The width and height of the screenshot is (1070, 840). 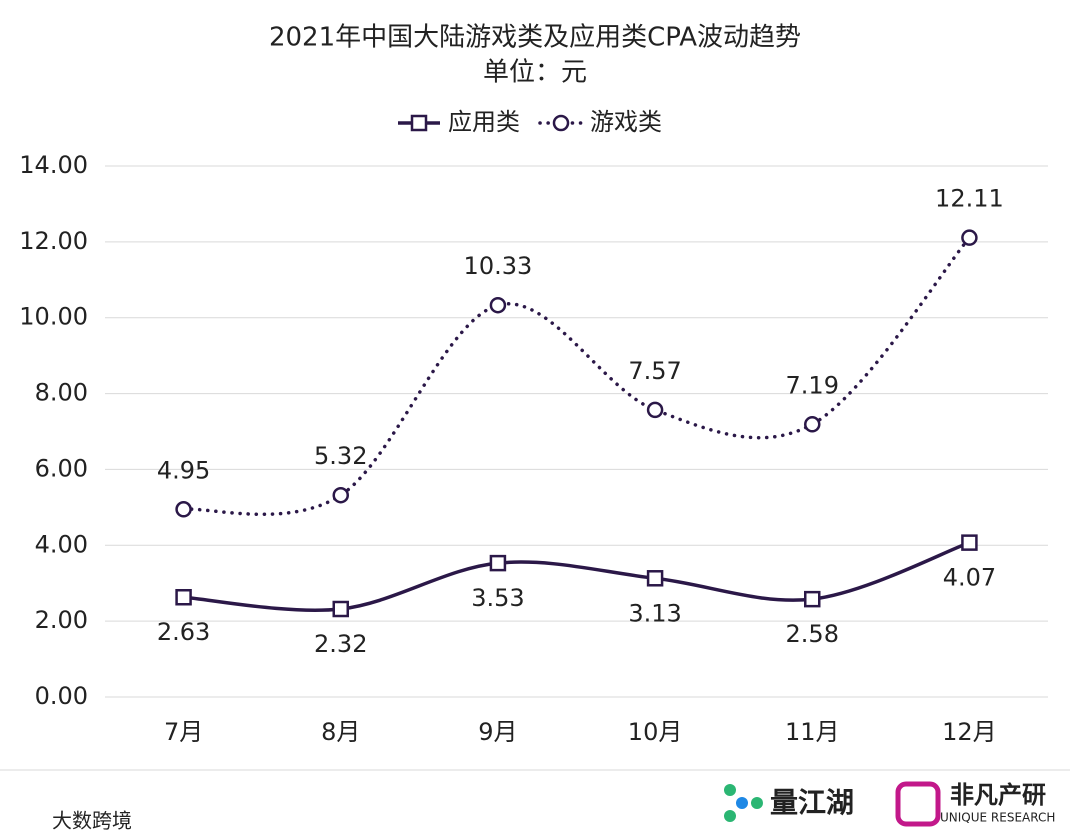 What do you see at coordinates (998, 795) in the screenshot?
I see `brand-right: 非凡产研` at bounding box center [998, 795].